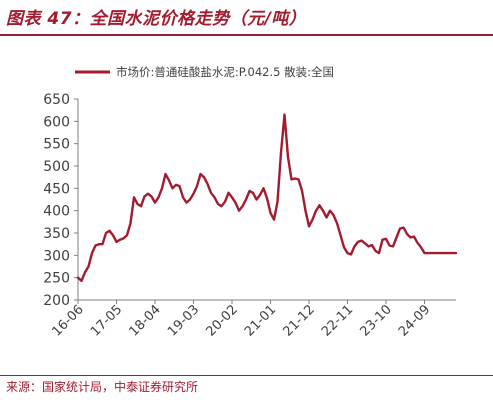 This screenshot has width=493, height=400. Describe the element at coordinates (246, 375) in the screenshot. I see `source-rule` at that location.